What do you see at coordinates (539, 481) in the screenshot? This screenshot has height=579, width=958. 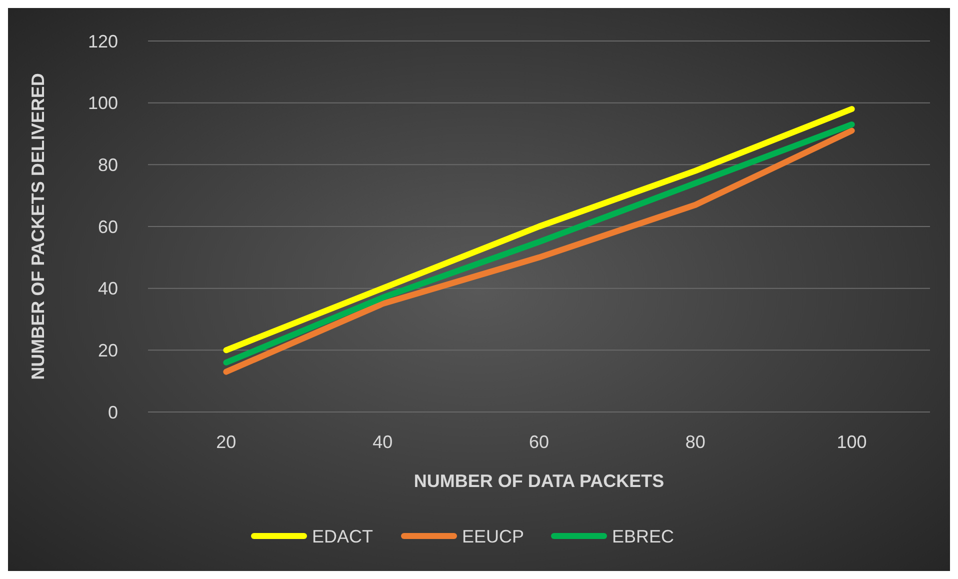 I see `x-axis-title: NUMBER OF DATA PACKETS` at bounding box center [539, 481].